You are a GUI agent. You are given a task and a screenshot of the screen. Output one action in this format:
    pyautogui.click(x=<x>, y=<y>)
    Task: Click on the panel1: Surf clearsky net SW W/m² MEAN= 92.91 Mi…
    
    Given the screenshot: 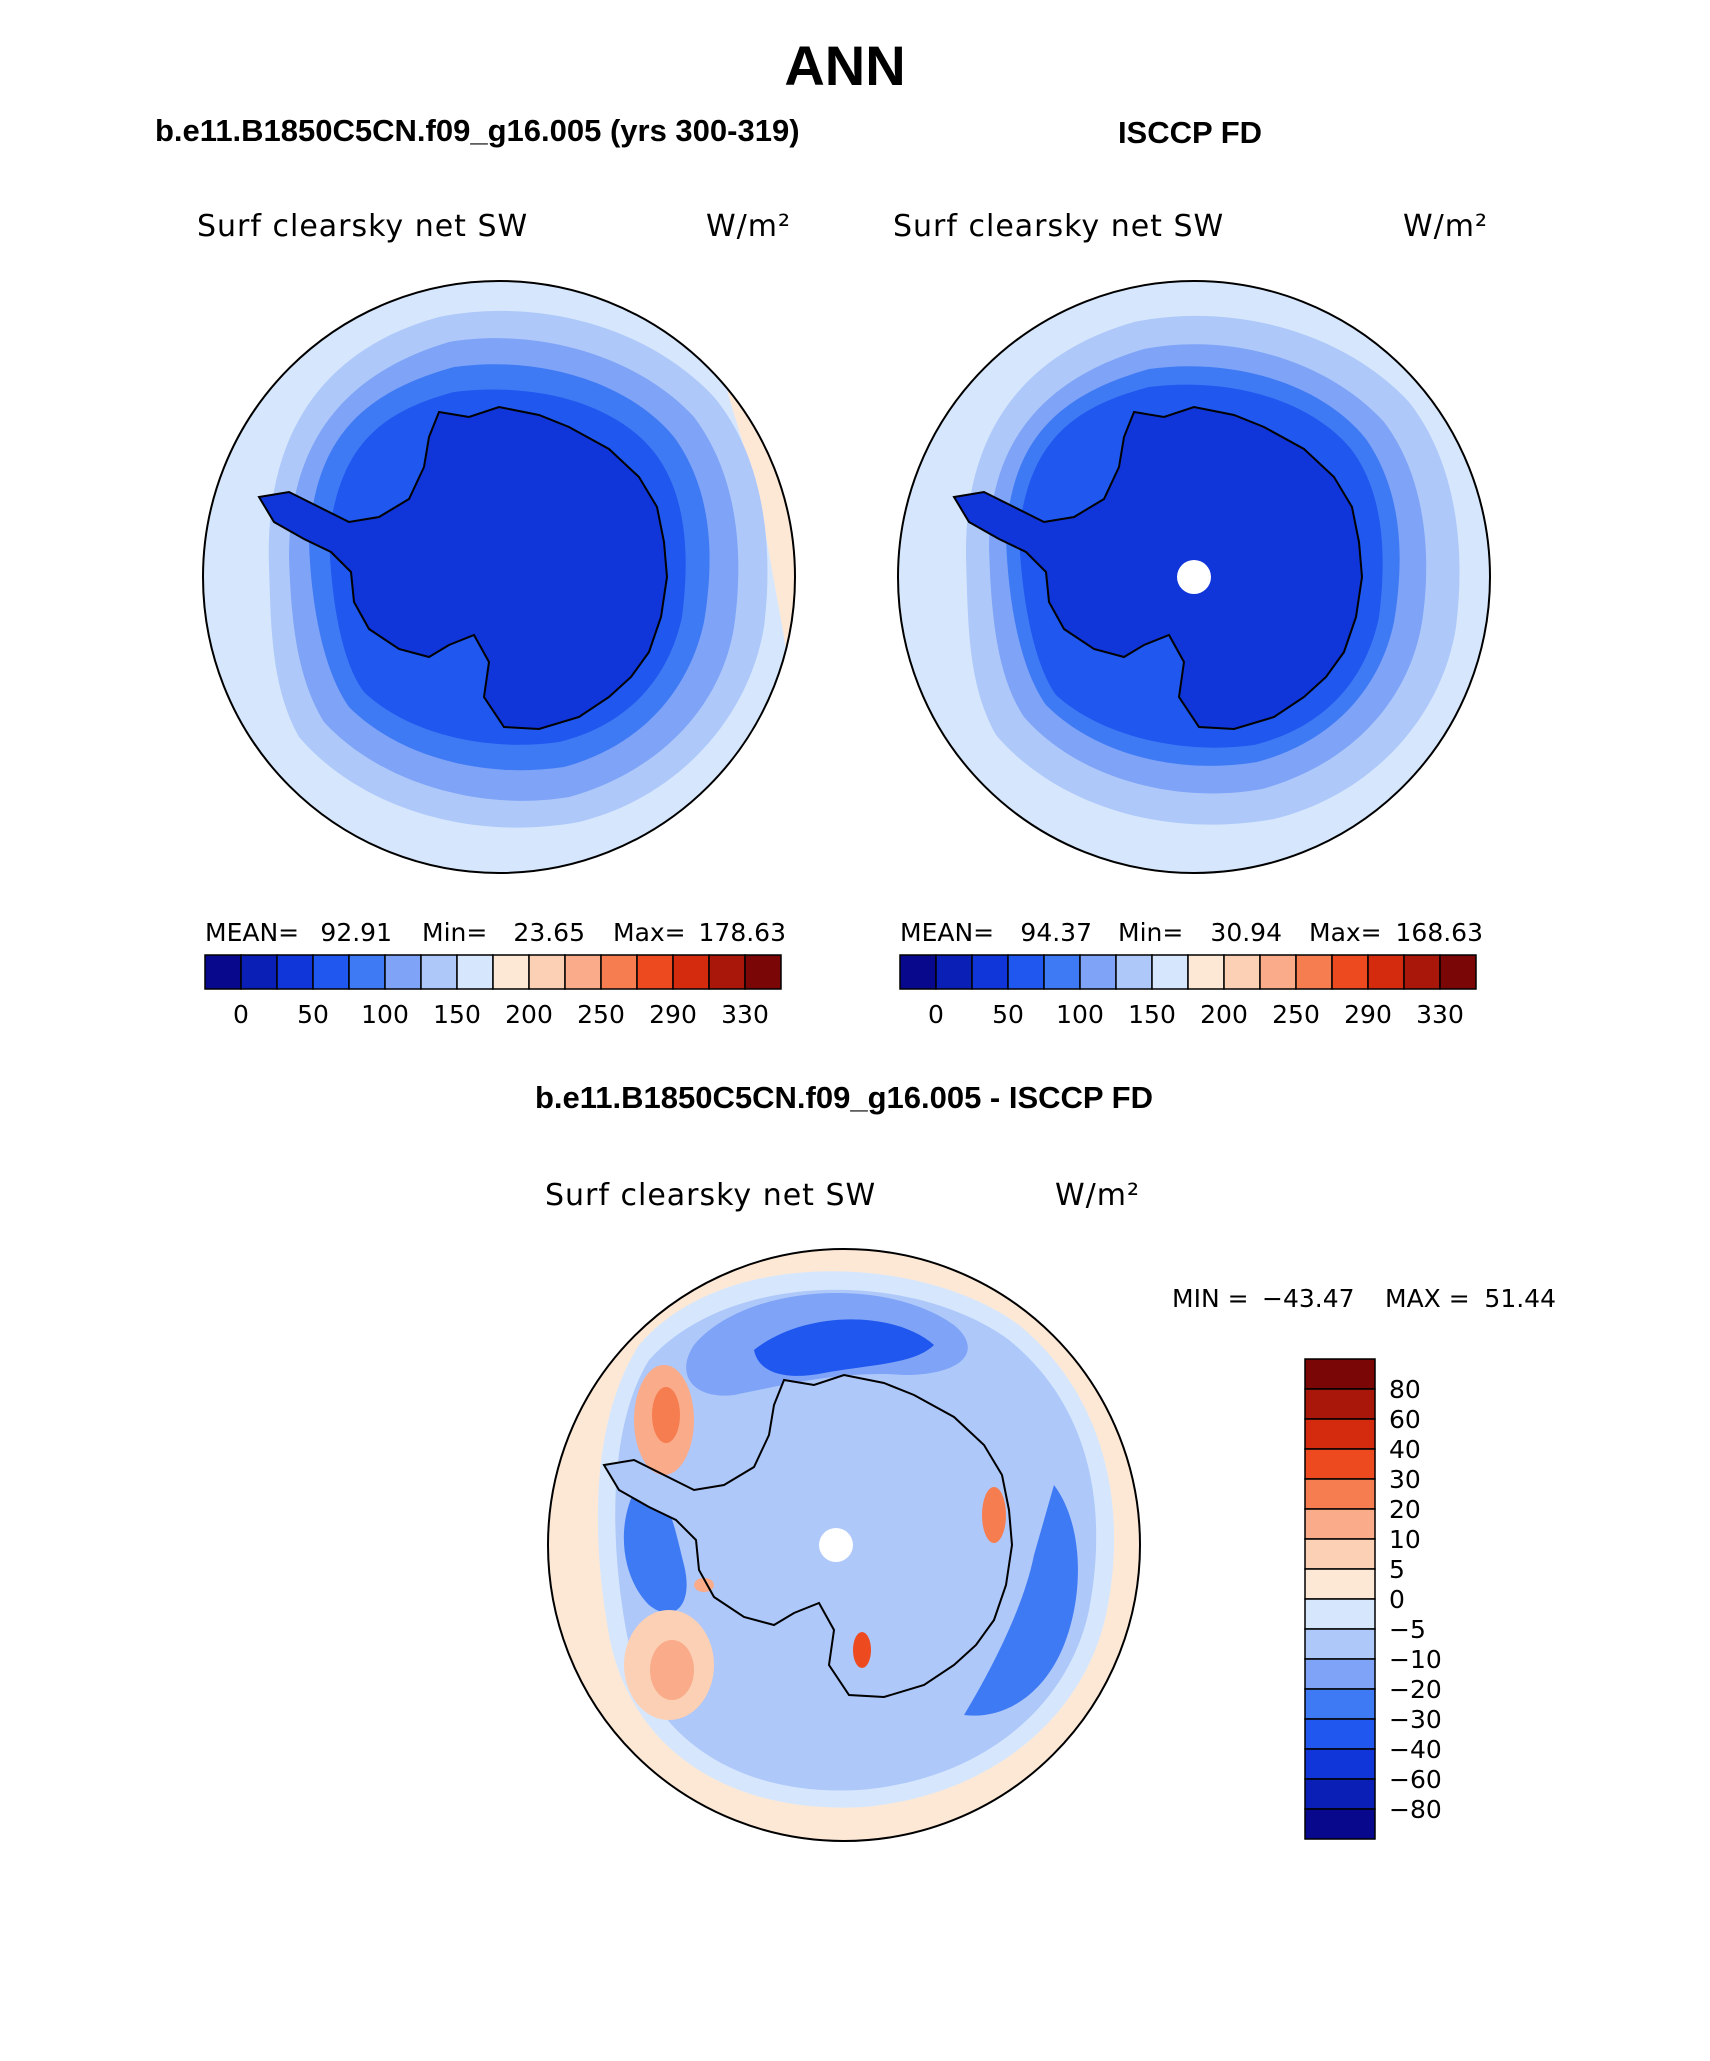 What is the action you would take?
    pyautogui.click(x=496, y=619)
    